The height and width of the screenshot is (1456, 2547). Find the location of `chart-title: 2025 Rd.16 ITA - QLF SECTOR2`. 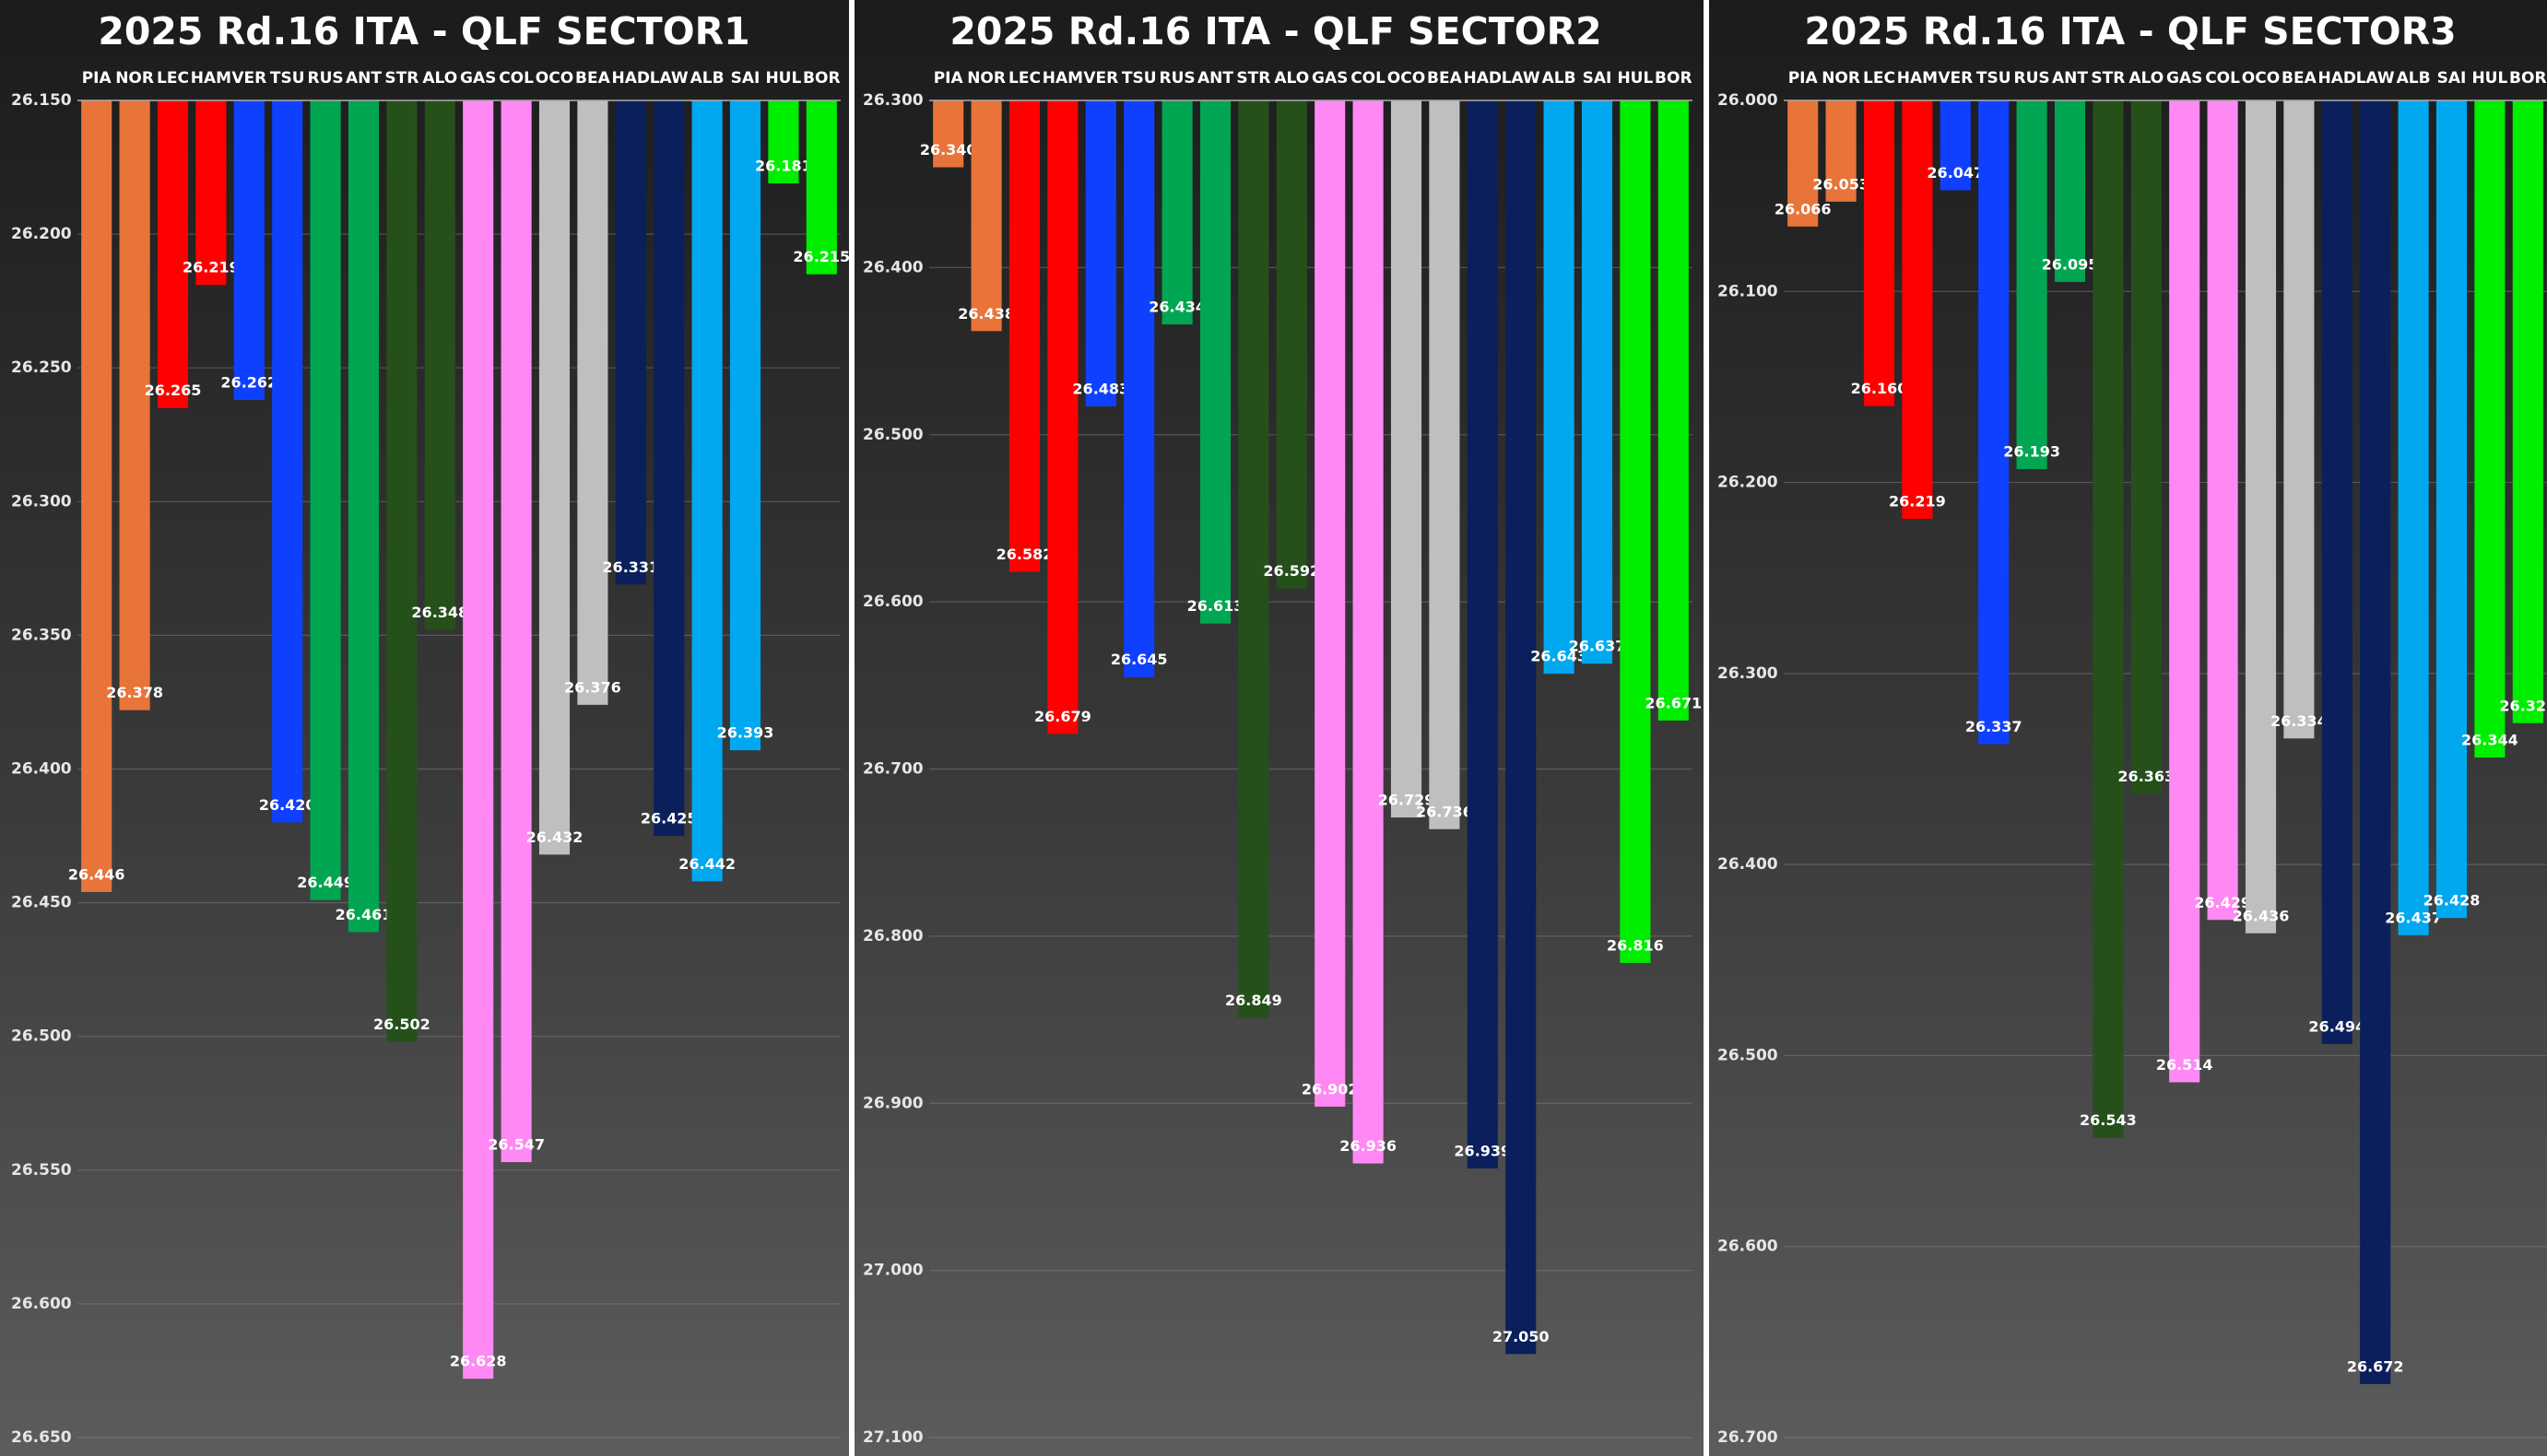

chart-title: 2025 Rd.16 ITA - QLF SECTOR2 is located at coordinates (1275, 31).